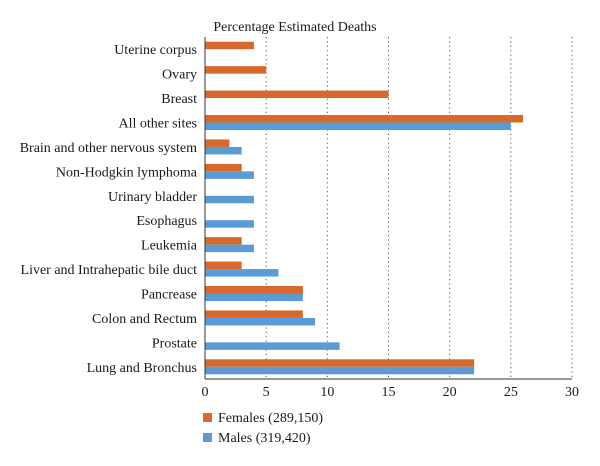 The width and height of the screenshot is (600, 466). I want to click on bar-females-lung-and-bronchus, so click(340, 363).